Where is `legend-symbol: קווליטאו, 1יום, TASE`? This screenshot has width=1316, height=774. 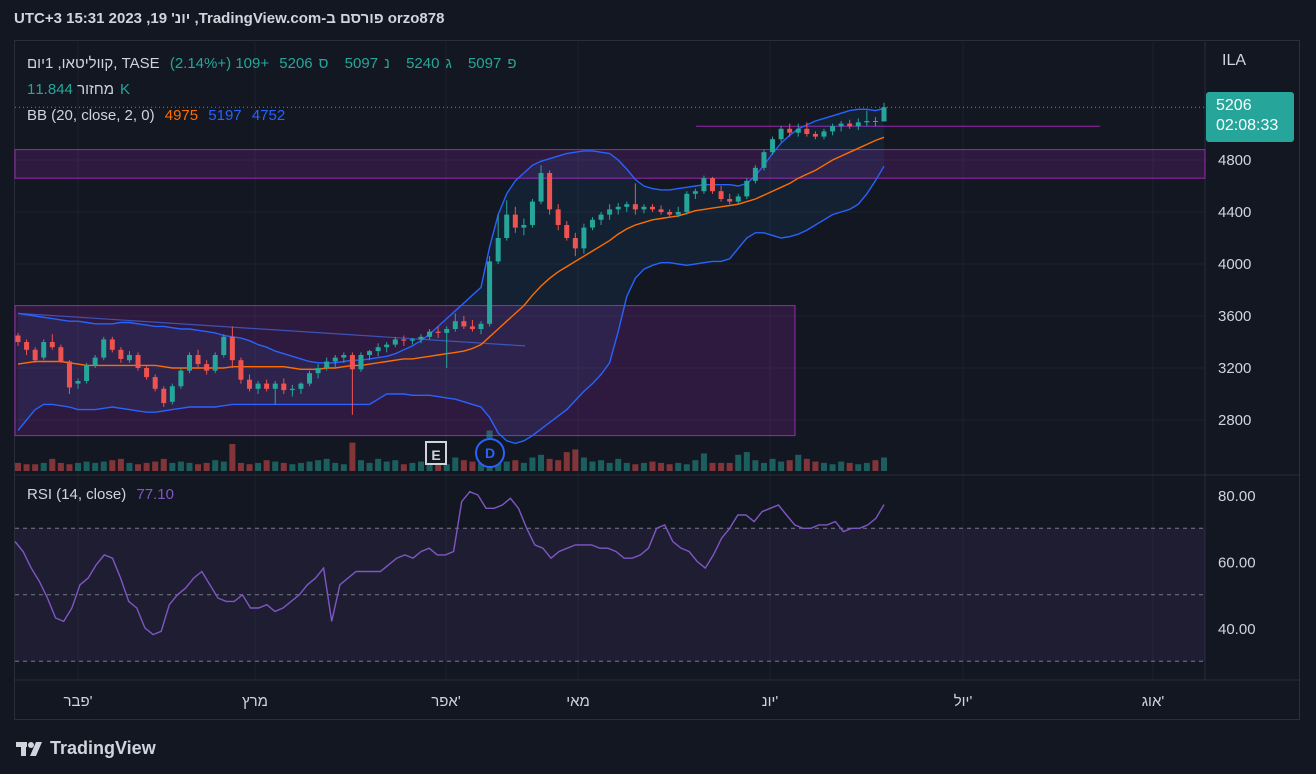
legend-symbol: קווליטאו, 1יום, TASE is located at coordinates (93, 63).